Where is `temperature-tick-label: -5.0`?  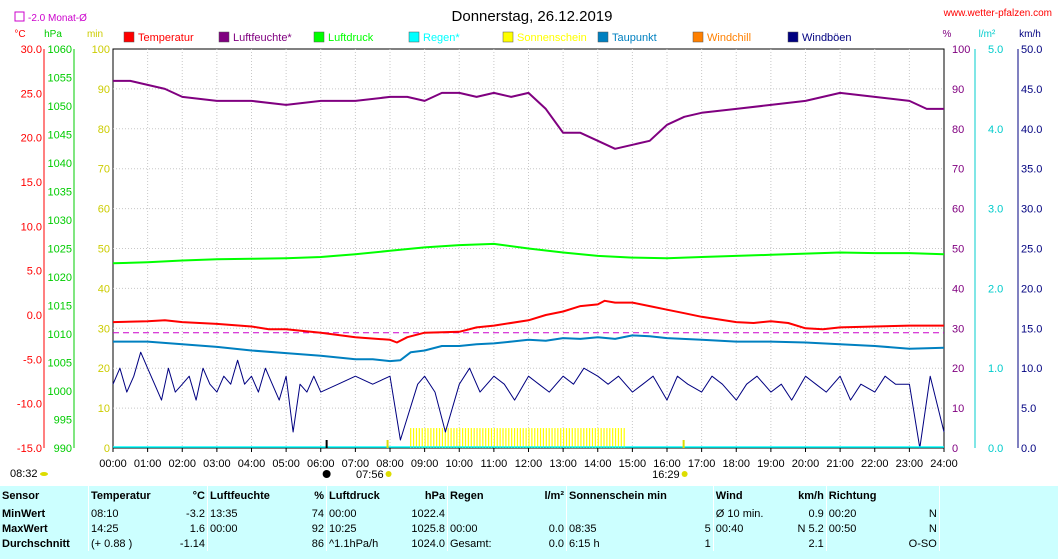
temperature-tick-label: -5.0 is located at coordinates (32, 360).